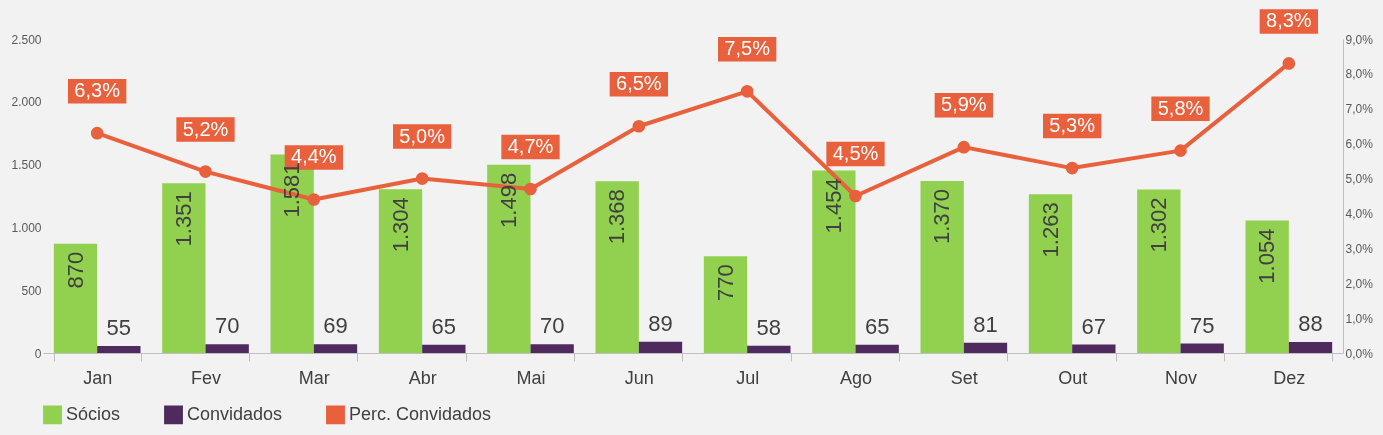 Image resolution: width=1383 pixels, height=435 pixels. I want to click on x-tick-label: Nov, so click(1181, 377).